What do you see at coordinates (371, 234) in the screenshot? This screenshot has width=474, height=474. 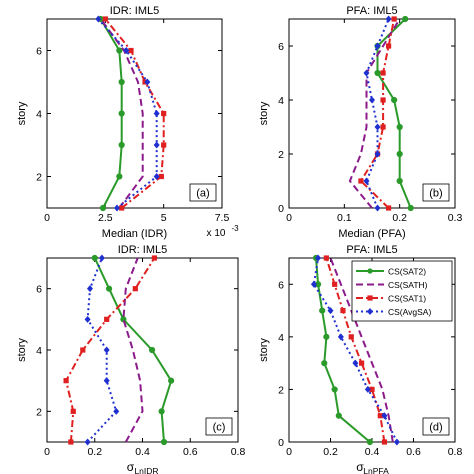 I see `x-axis-label: Median (PFA)` at bounding box center [371, 234].